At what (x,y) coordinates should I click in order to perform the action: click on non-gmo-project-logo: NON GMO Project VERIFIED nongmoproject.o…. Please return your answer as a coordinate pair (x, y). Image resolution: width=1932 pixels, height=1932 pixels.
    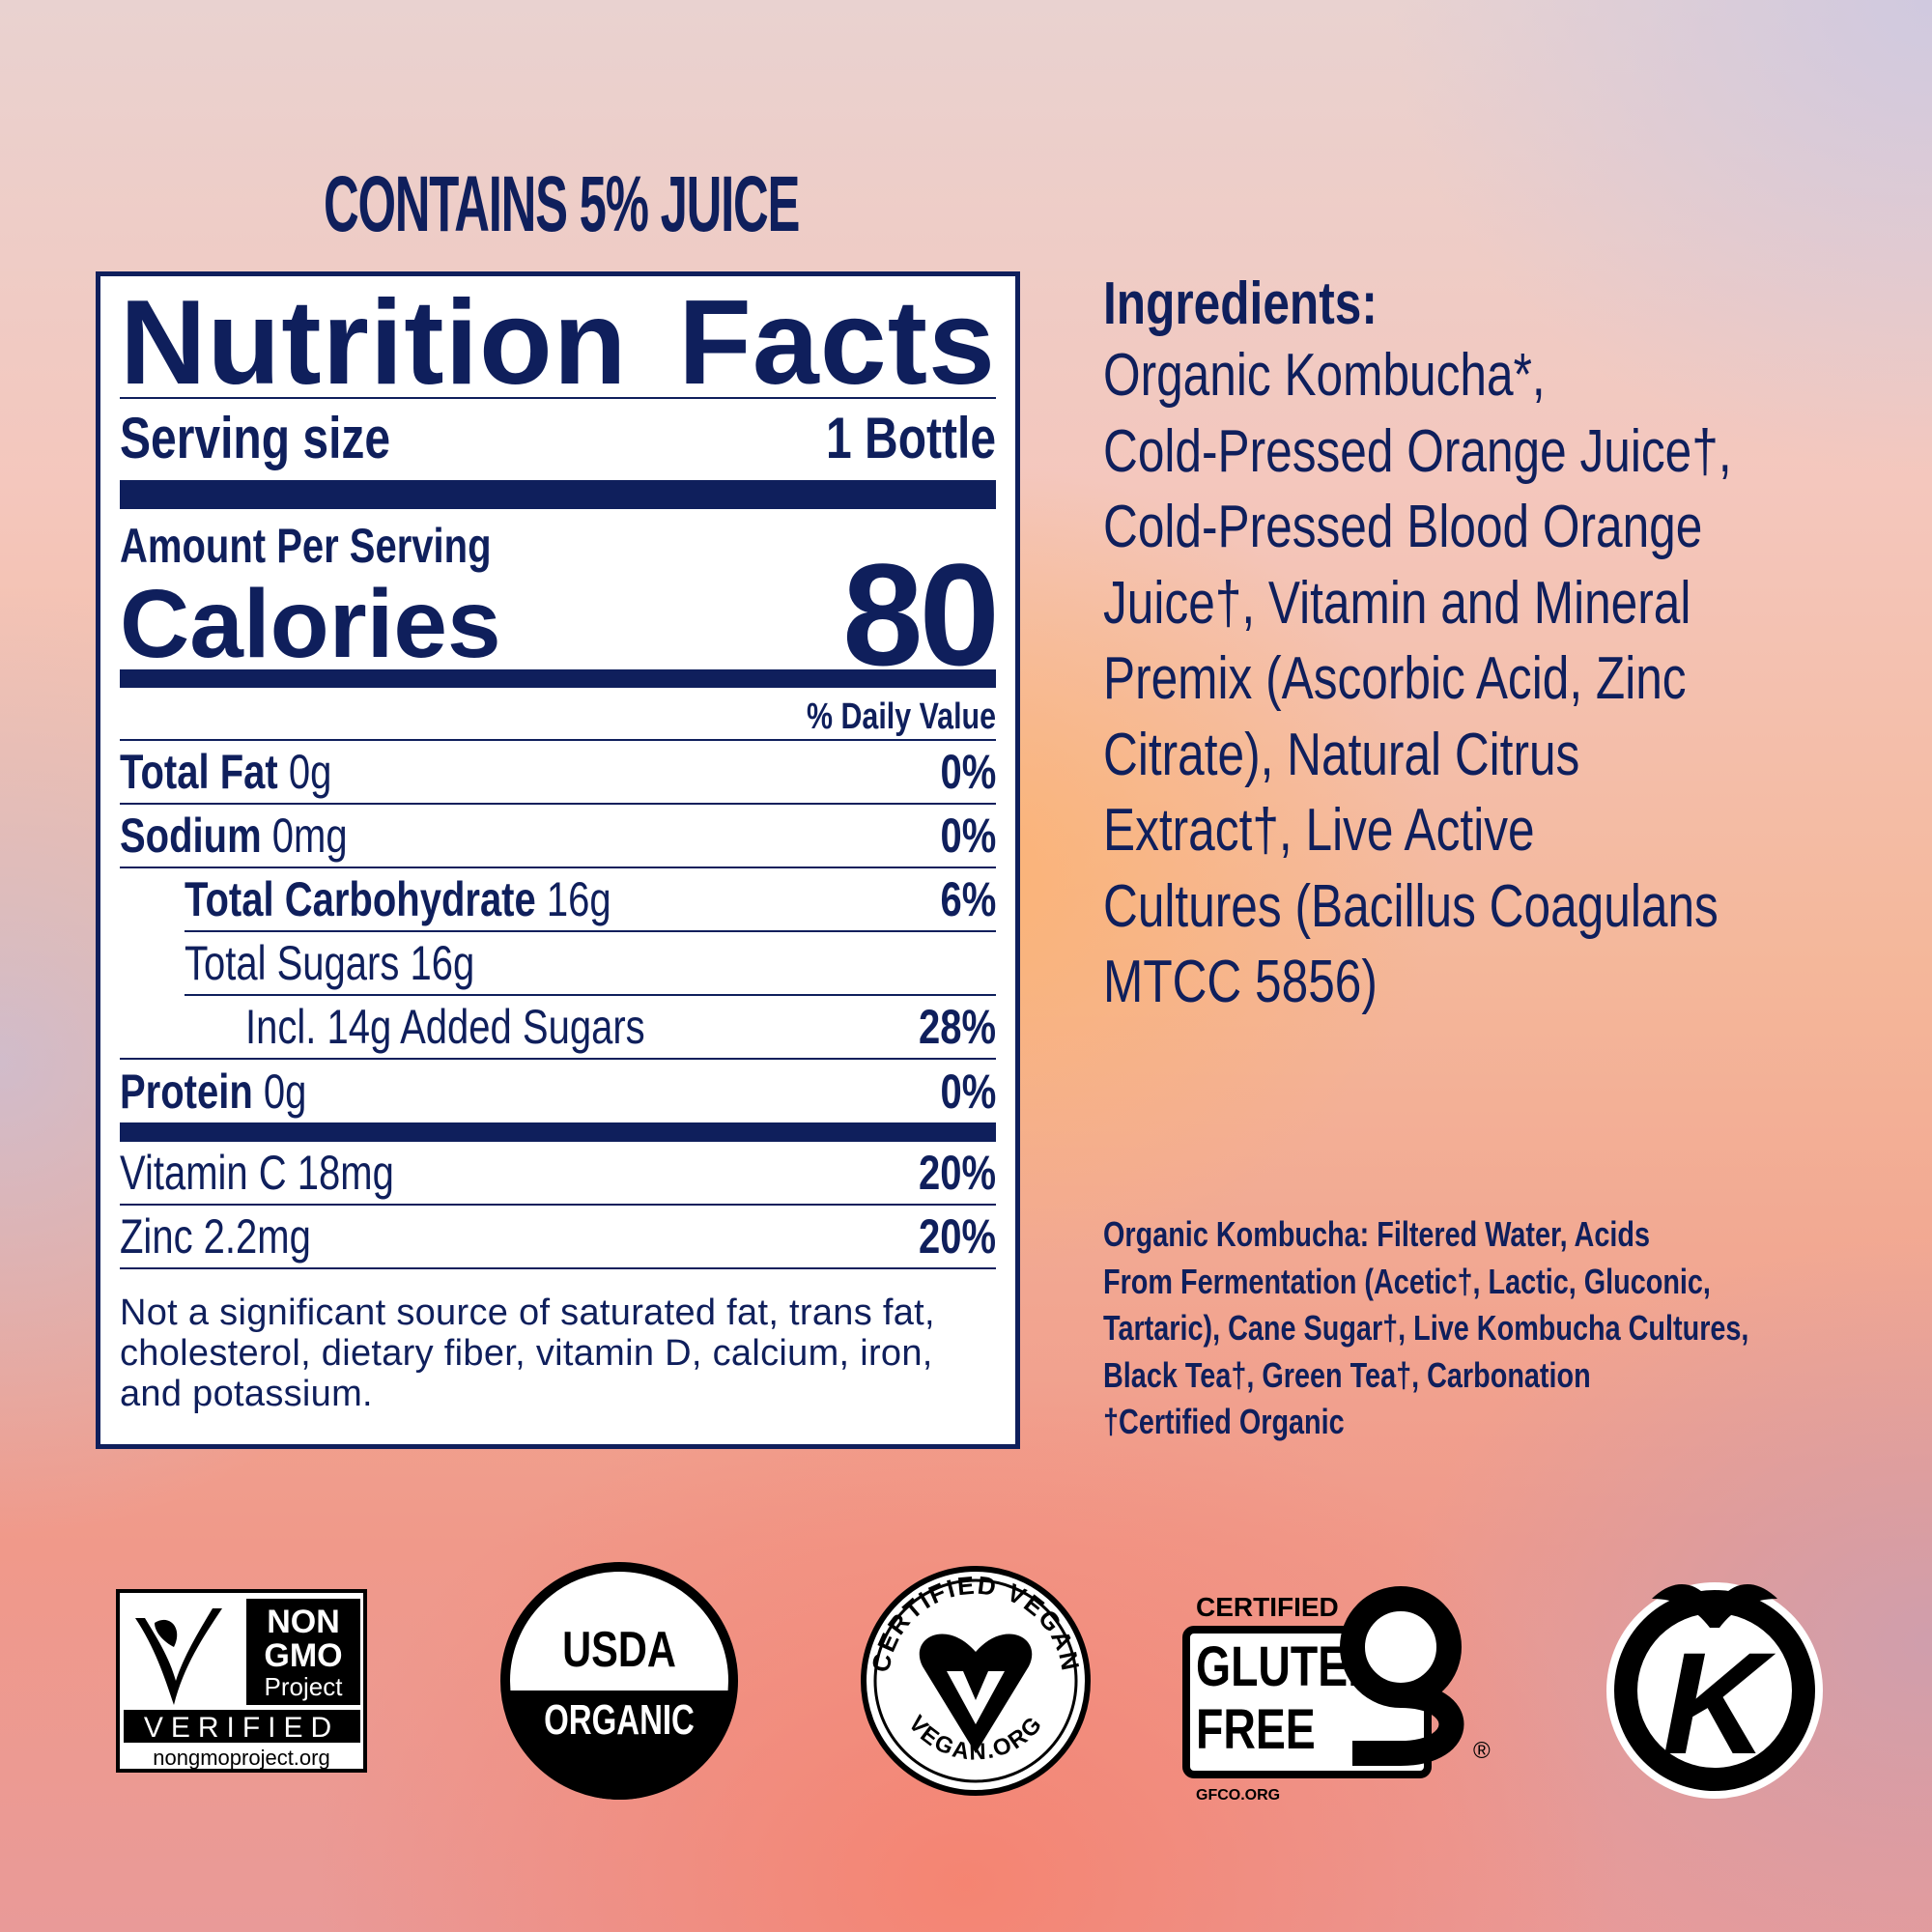
    Looking at the image, I should click on (241, 1681).